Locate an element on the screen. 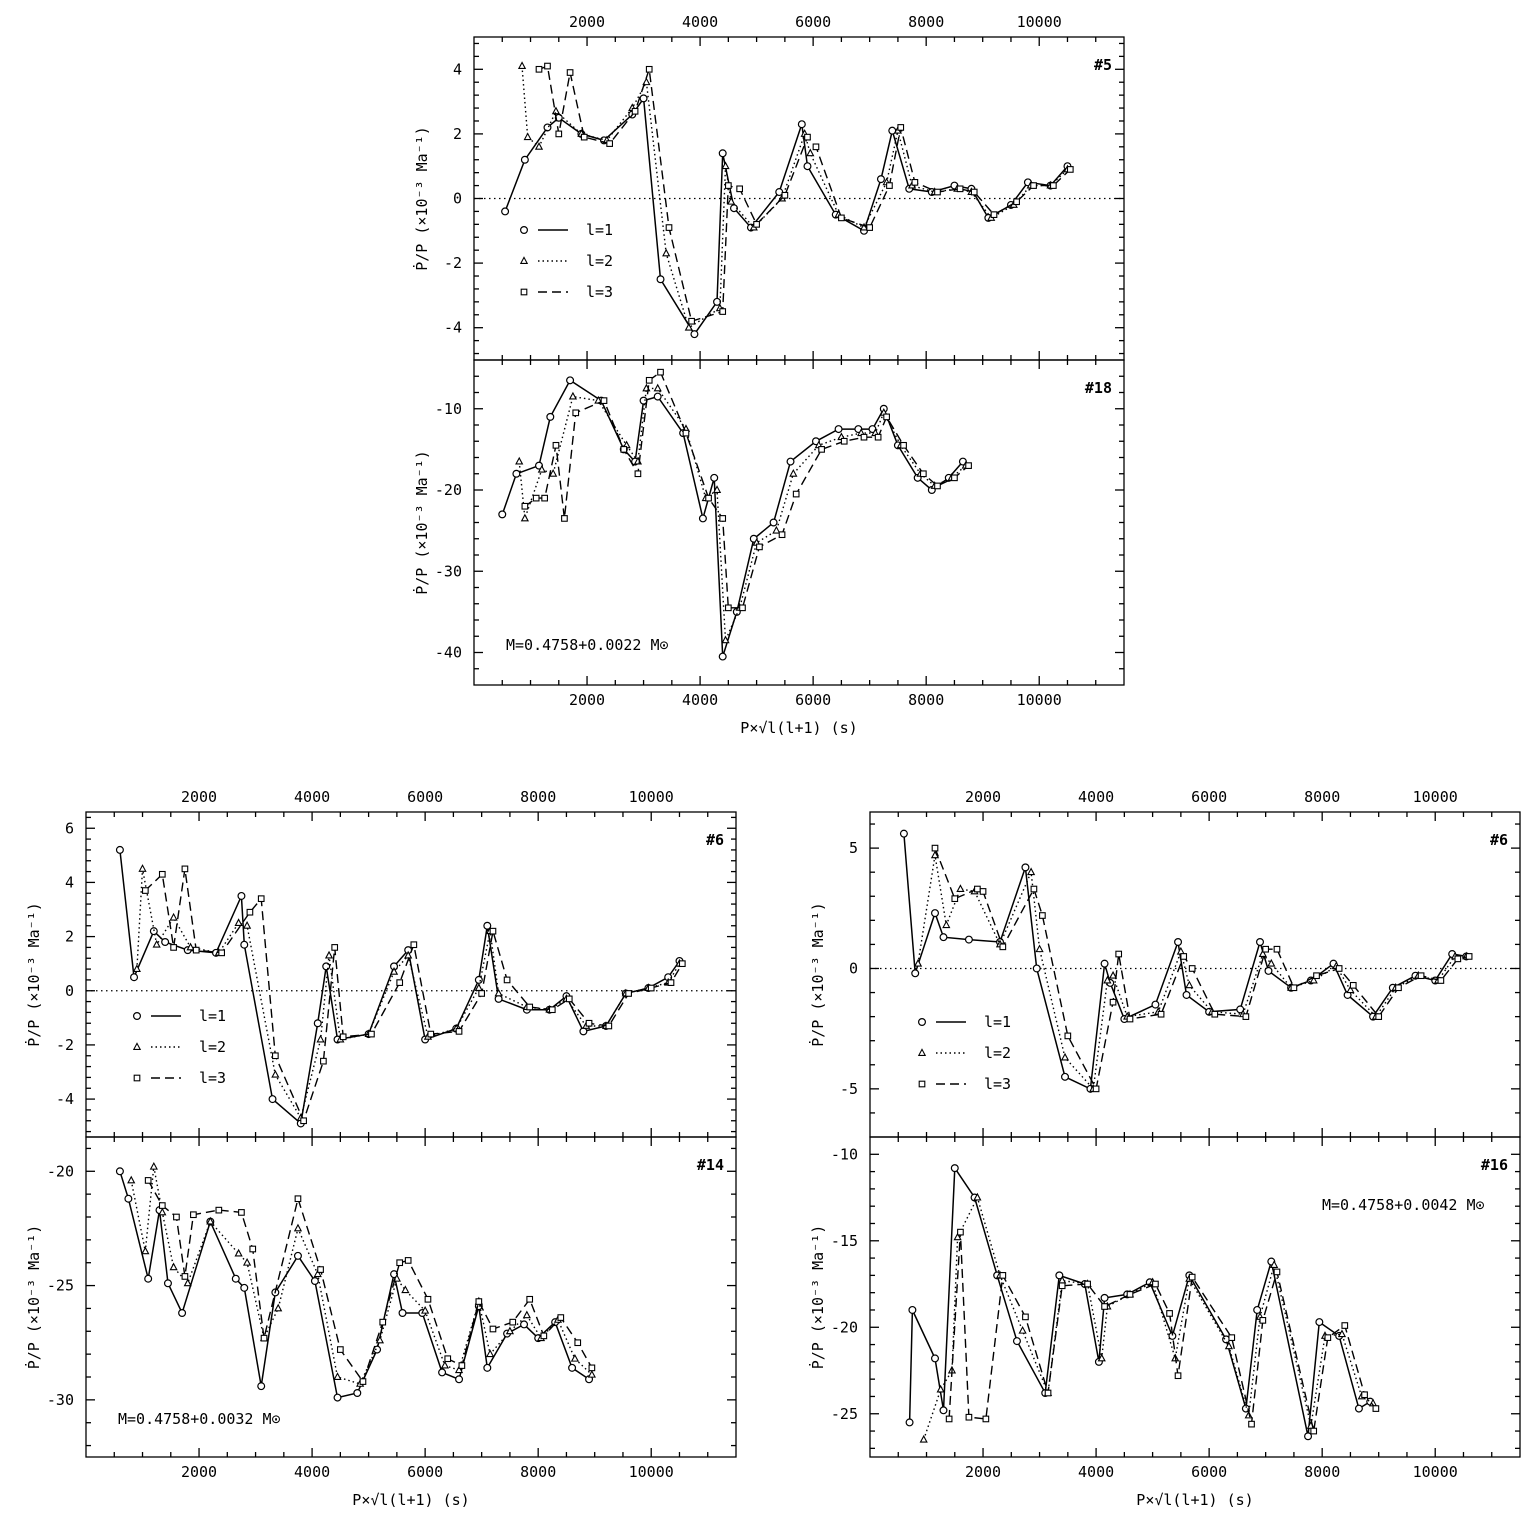  y-axis-label: Ṗ/P (×10⁻³ Ma⁻¹) is located at coordinates (421, 198).